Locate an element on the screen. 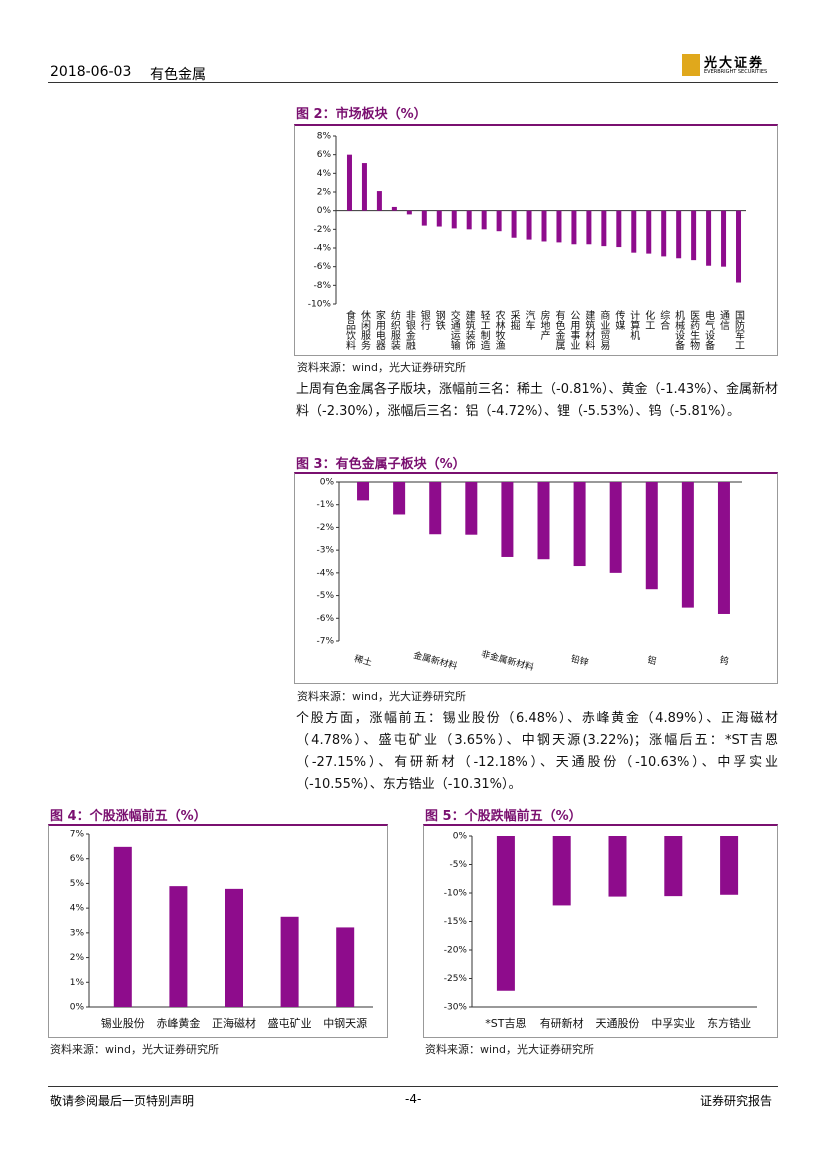  x-tick-label: 机械设备 is located at coordinates (679, 330).